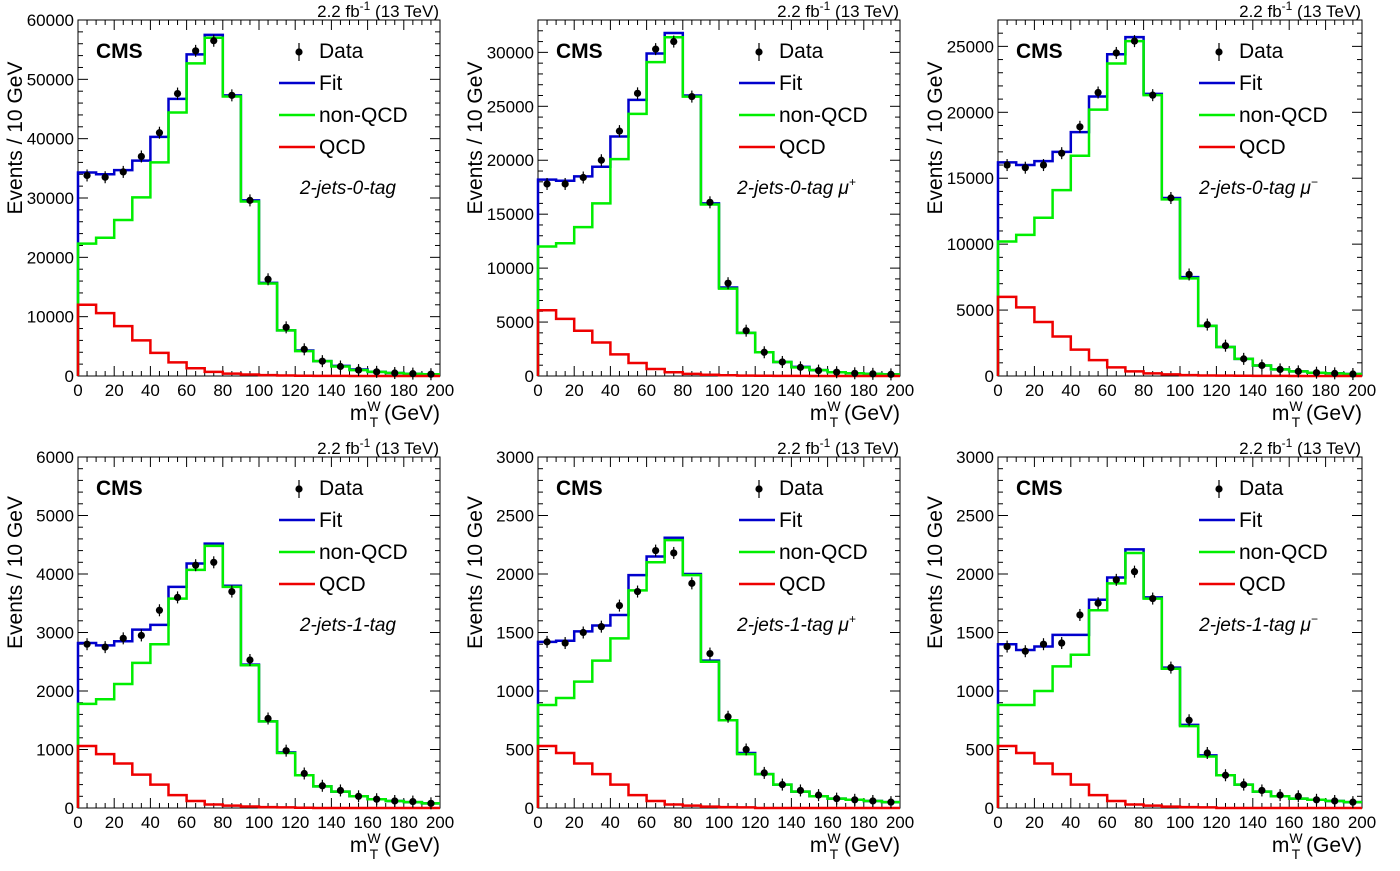 This screenshot has height=871, width=1400. Describe the element at coordinates (852, 182) in the screenshot. I see `muon-charge: +` at that location.